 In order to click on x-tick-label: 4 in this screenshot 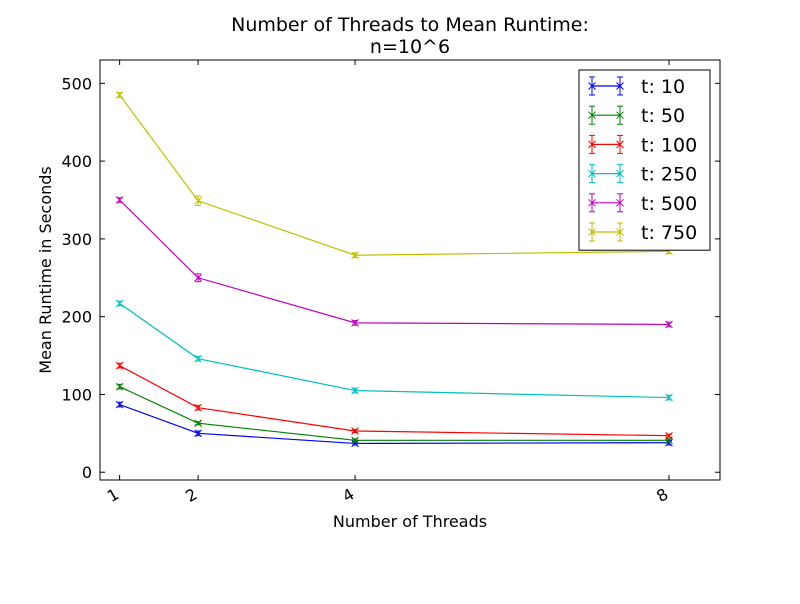, I will do `click(348, 495)`.